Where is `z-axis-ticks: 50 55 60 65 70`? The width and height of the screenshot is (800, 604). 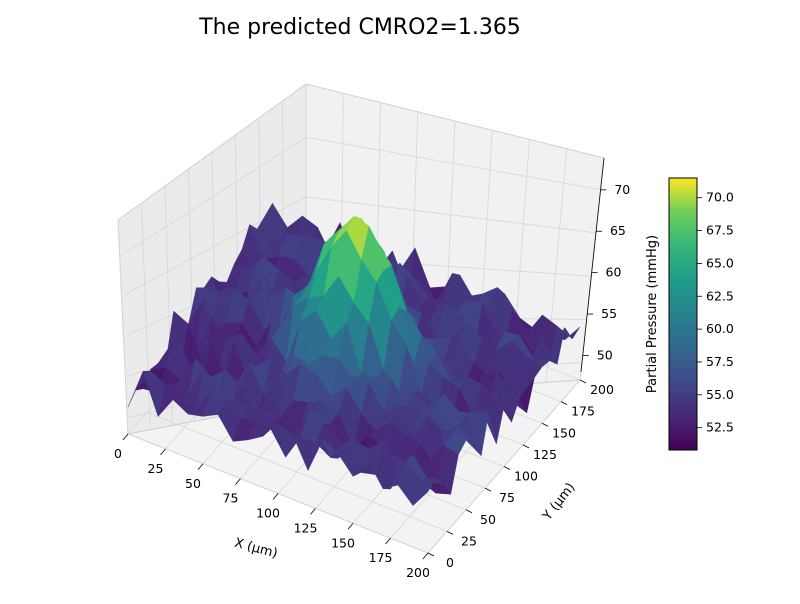
z-axis-ticks: 50 55 60 65 70 is located at coordinates (605, 265).